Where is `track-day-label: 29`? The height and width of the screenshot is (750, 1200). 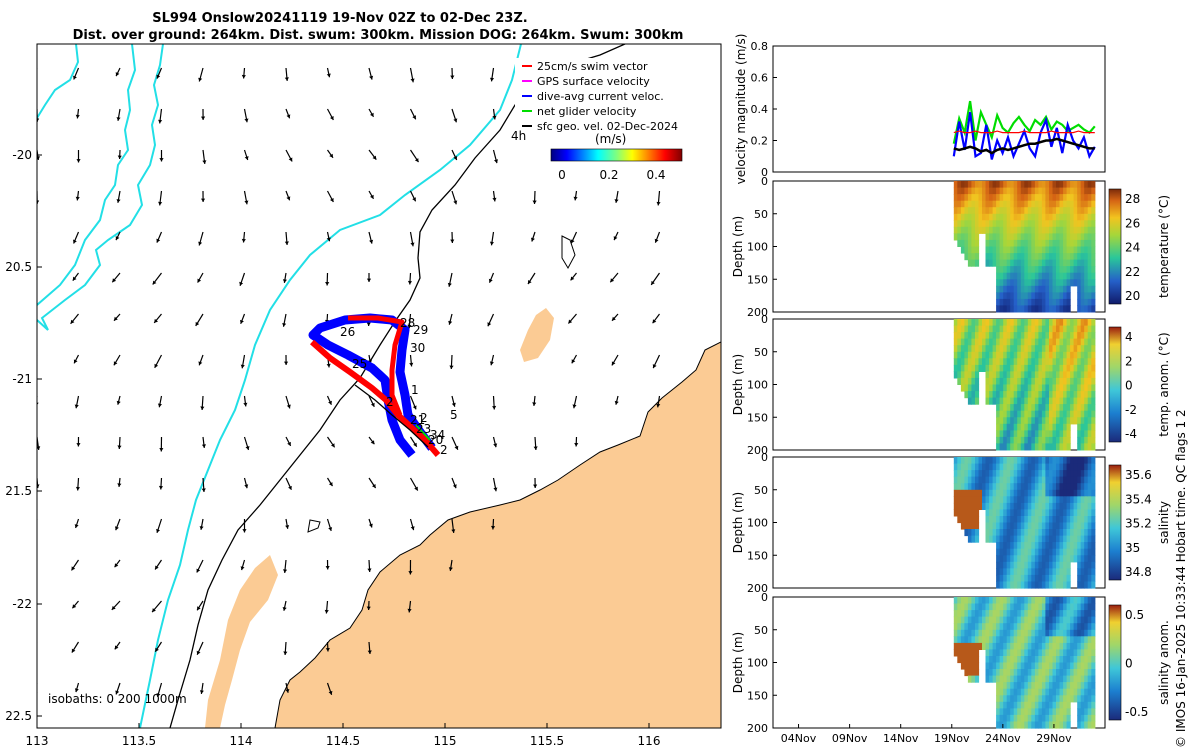 track-day-label: 29 is located at coordinates (420, 330).